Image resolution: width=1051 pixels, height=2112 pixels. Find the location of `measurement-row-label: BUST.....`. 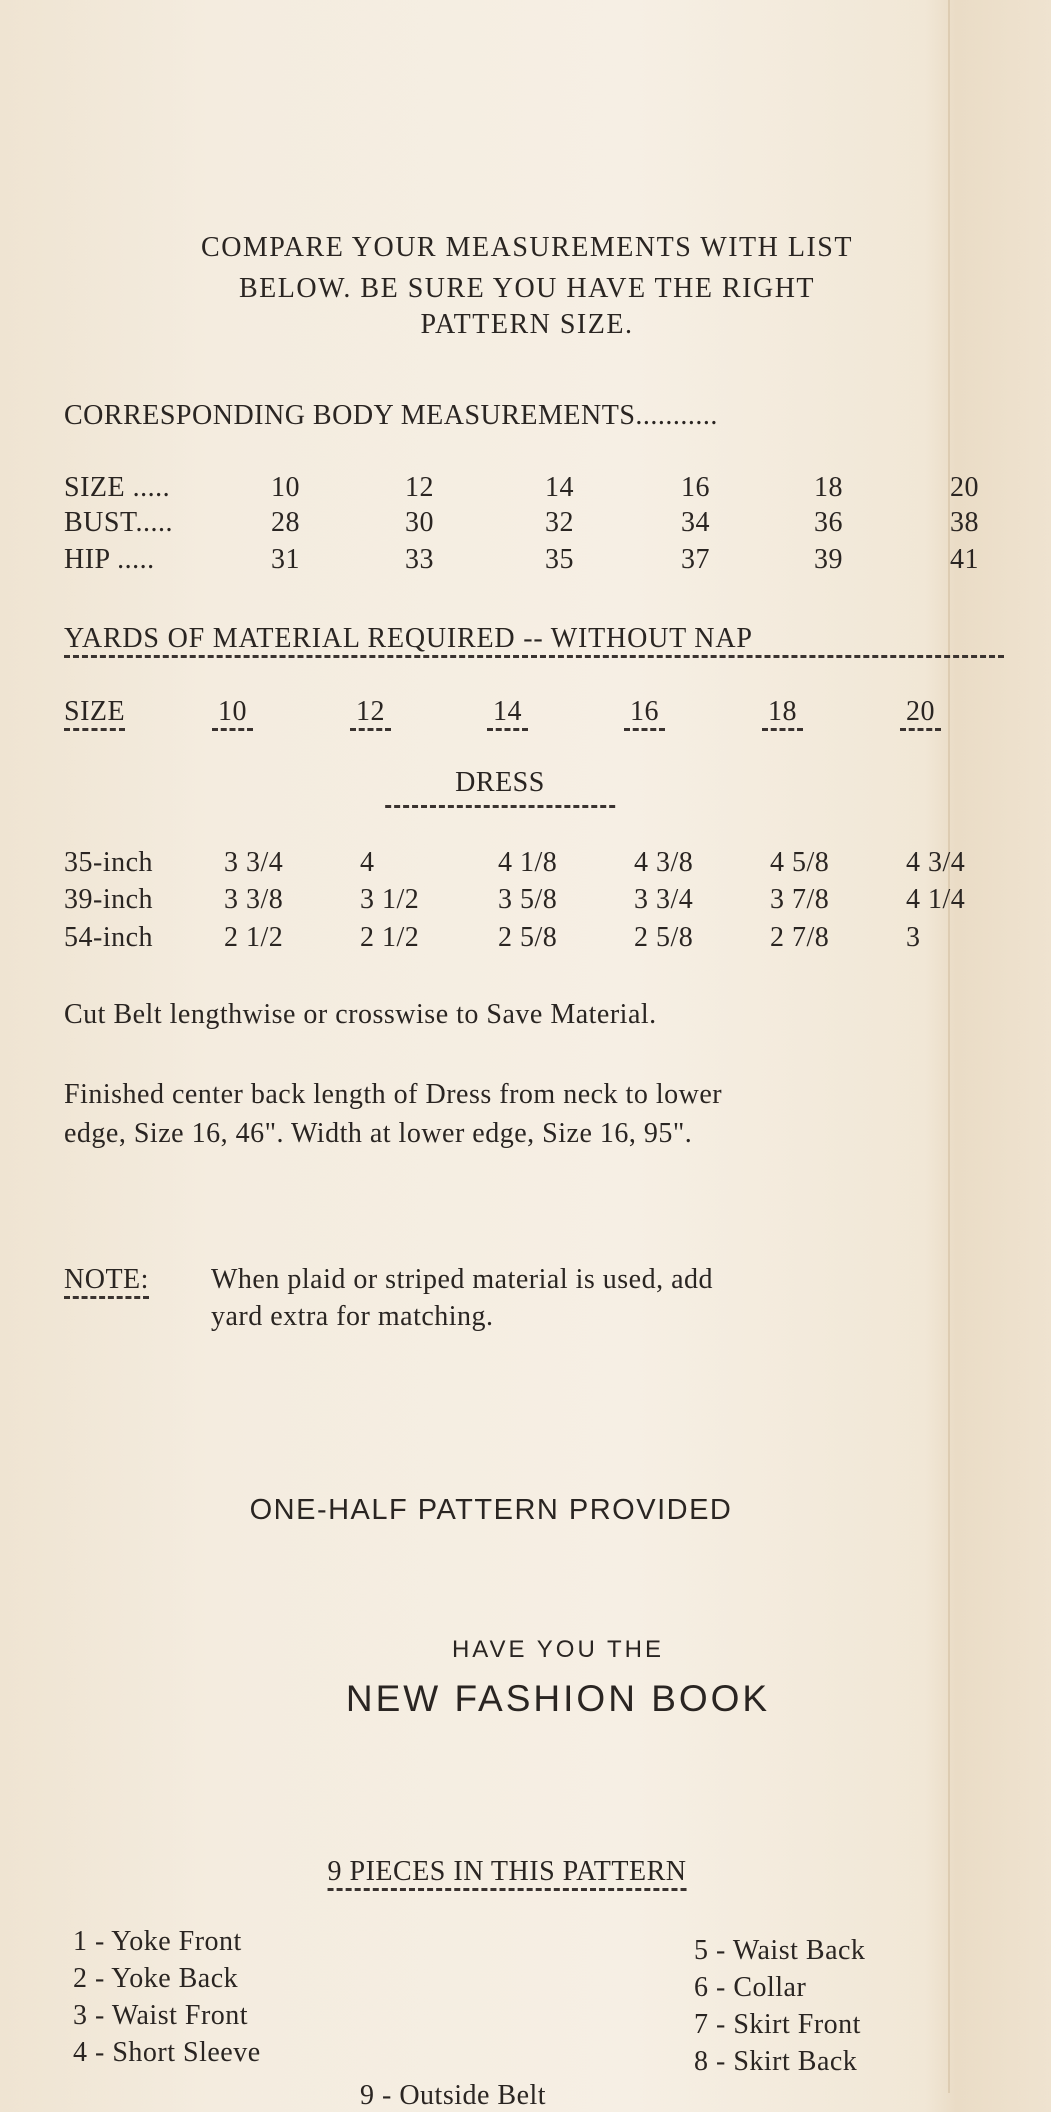

measurement-row-label: BUST..... is located at coordinates (118, 522).